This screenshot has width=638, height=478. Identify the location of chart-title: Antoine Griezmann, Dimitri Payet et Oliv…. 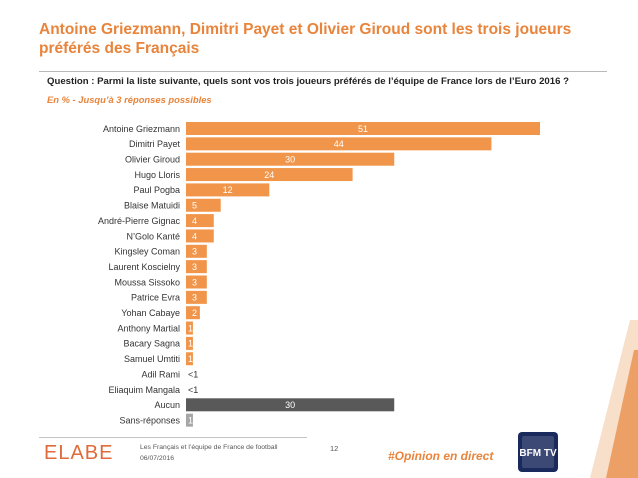
(305, 39).